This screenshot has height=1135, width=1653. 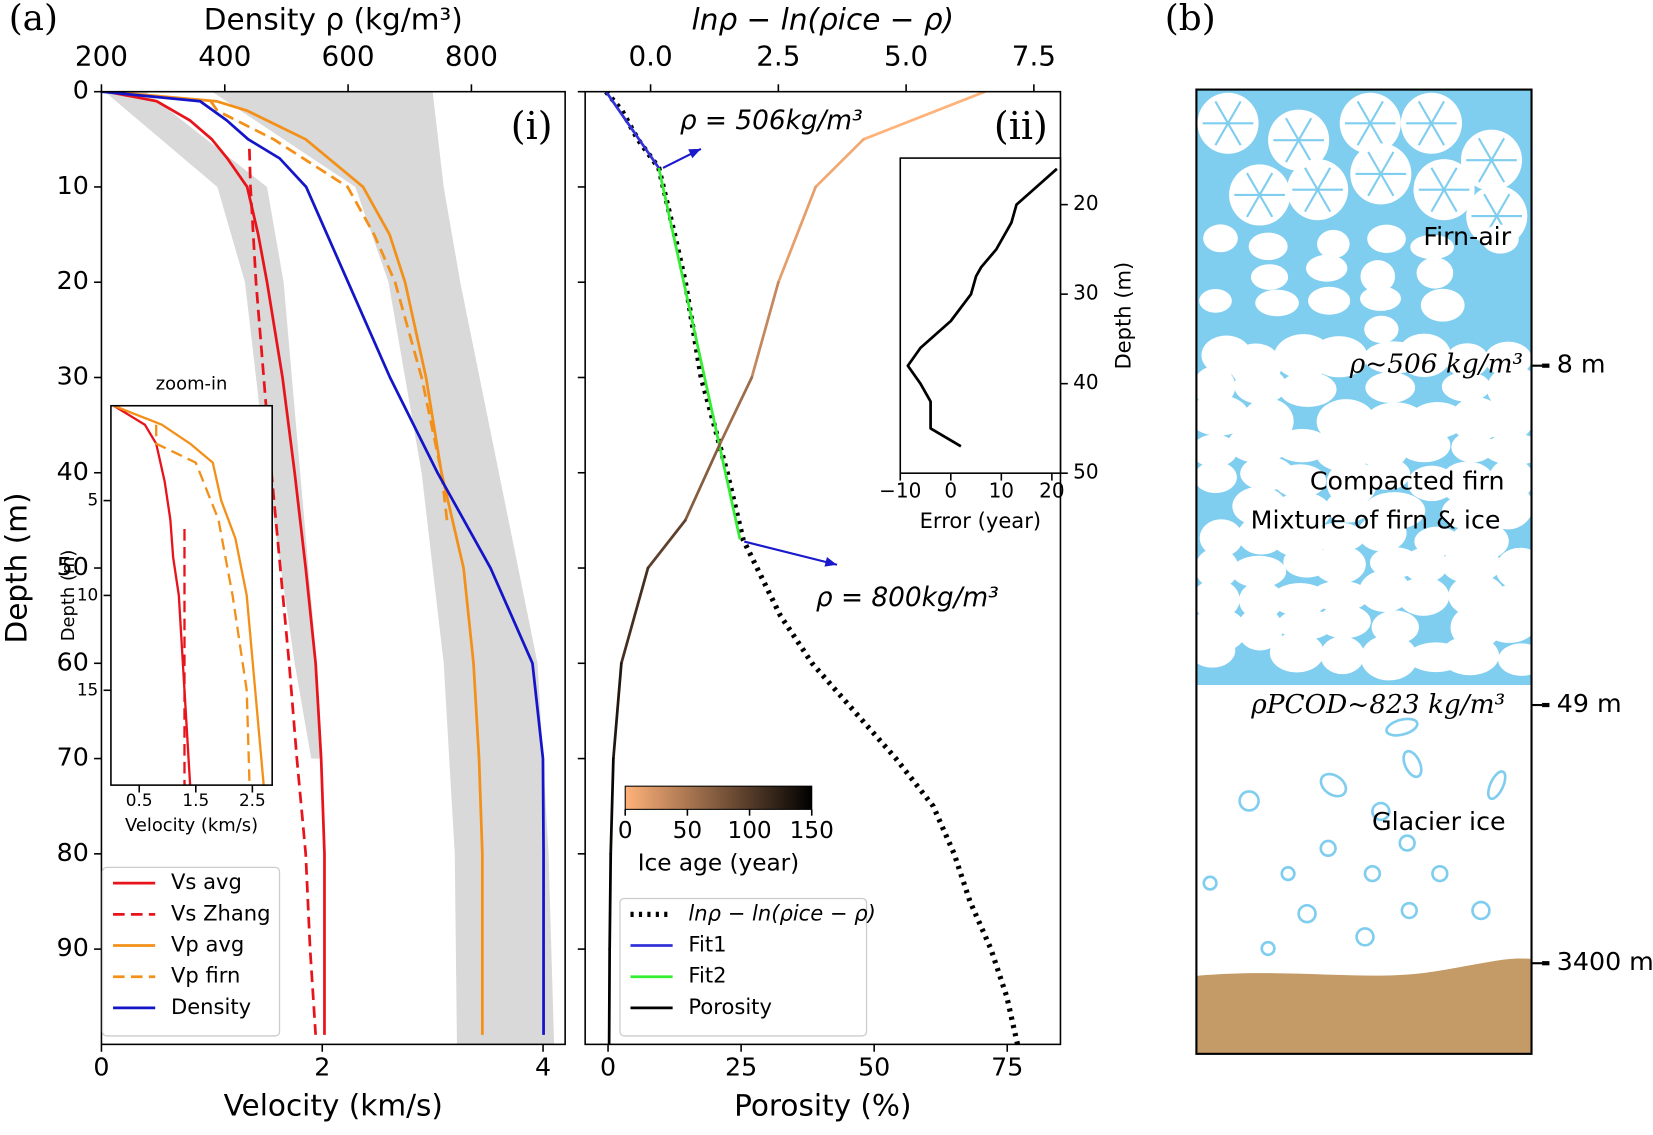 I want to click on y-tick-label: 0, so click(x=81, y=90).